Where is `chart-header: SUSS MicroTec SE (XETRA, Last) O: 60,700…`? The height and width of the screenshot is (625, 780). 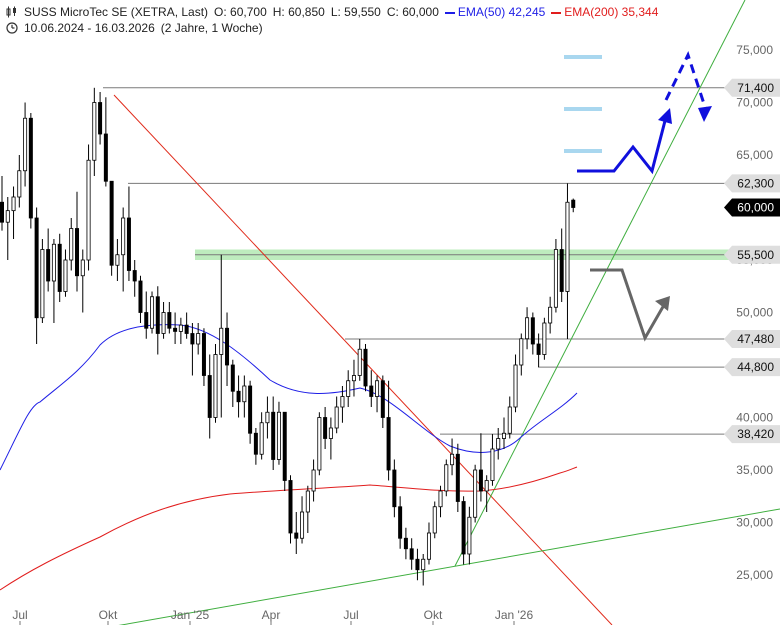
chart-header: SUSS MicroTec SE (XETRA, Last) O: 60,700… is located at coordinates (332, 20).